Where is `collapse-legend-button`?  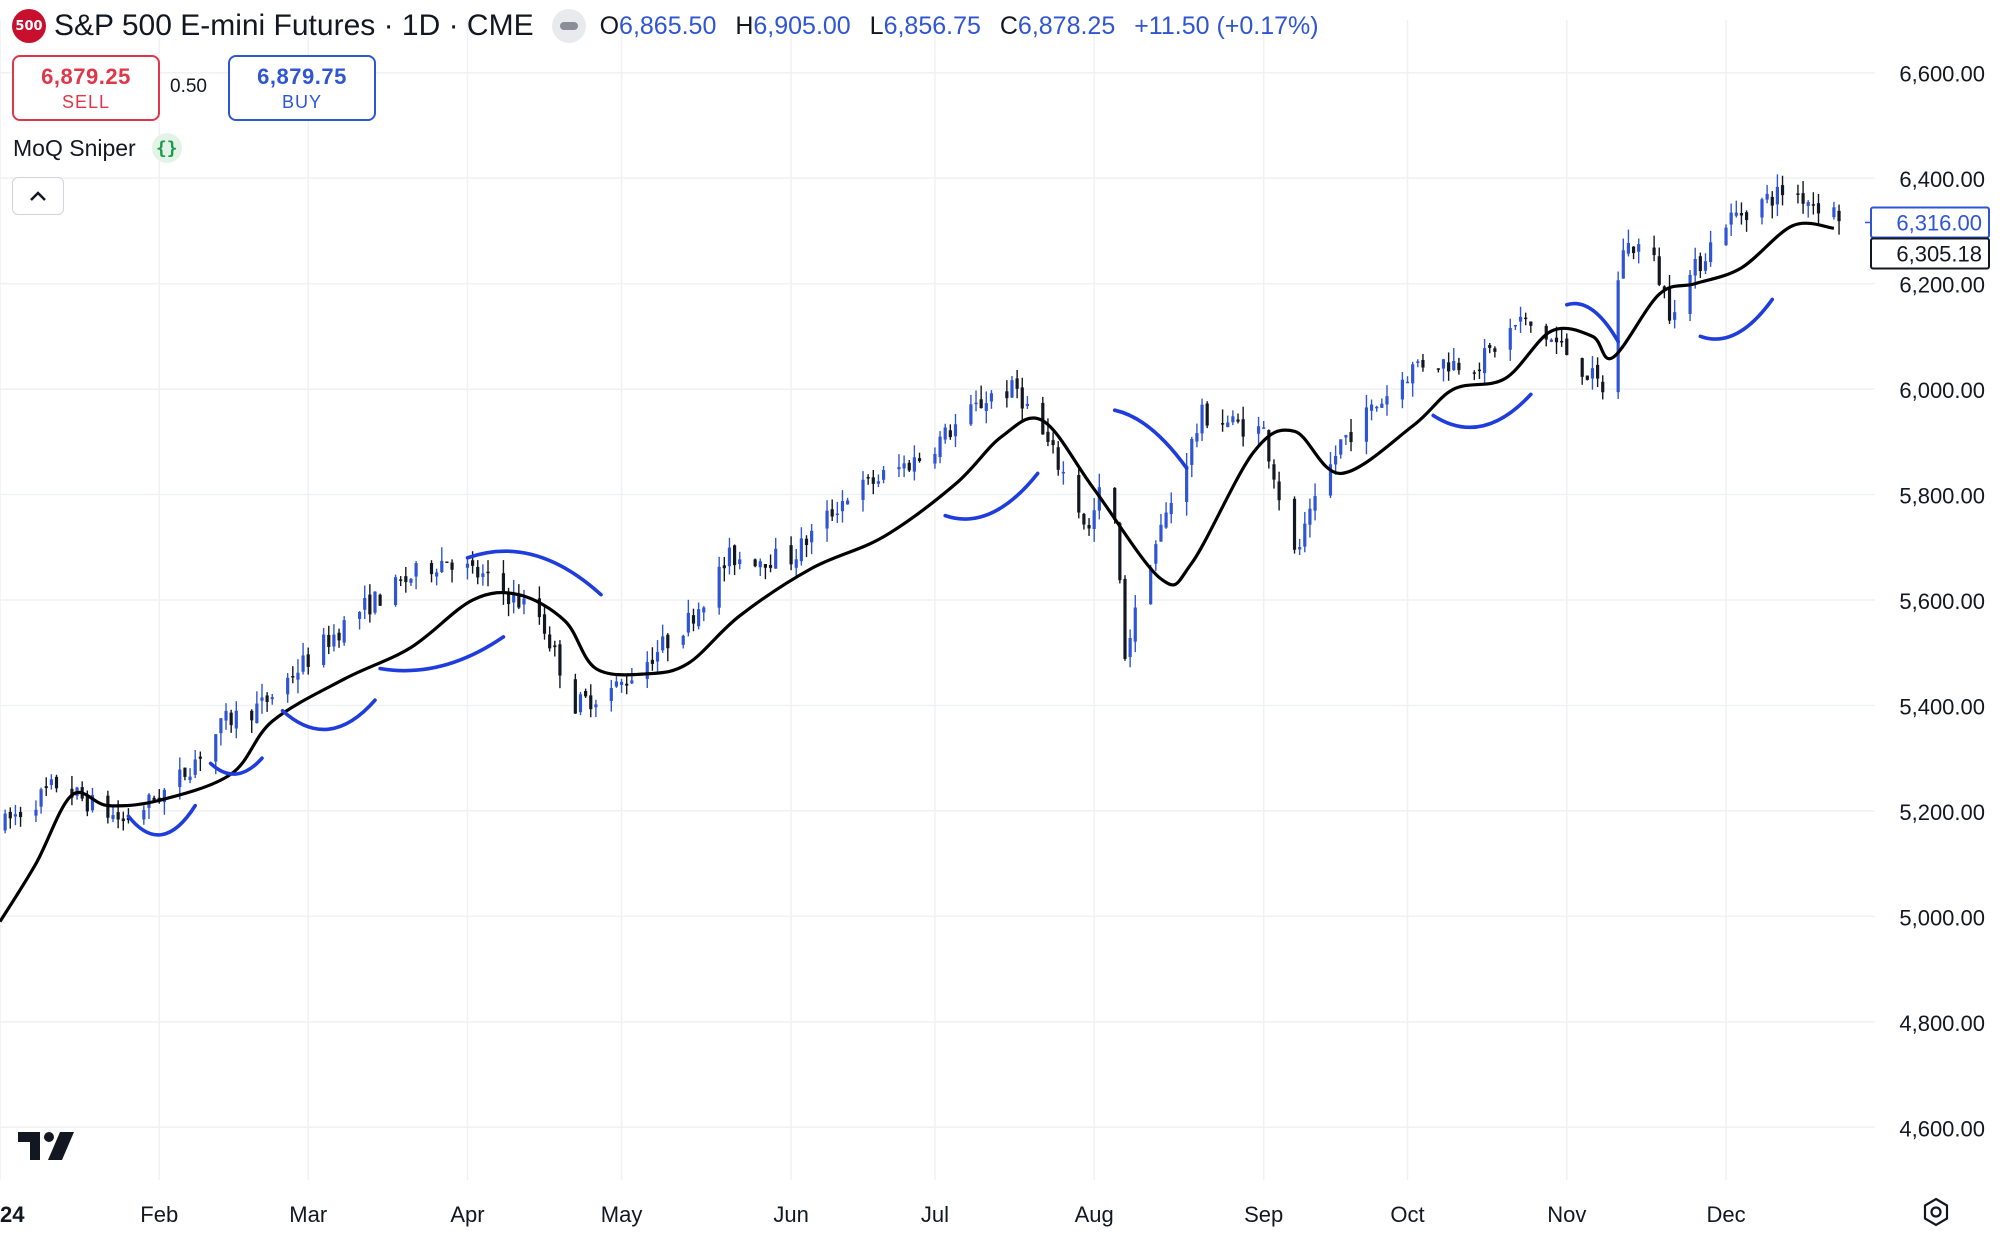 collapse-legend-button is located at coordinates (38, 196).